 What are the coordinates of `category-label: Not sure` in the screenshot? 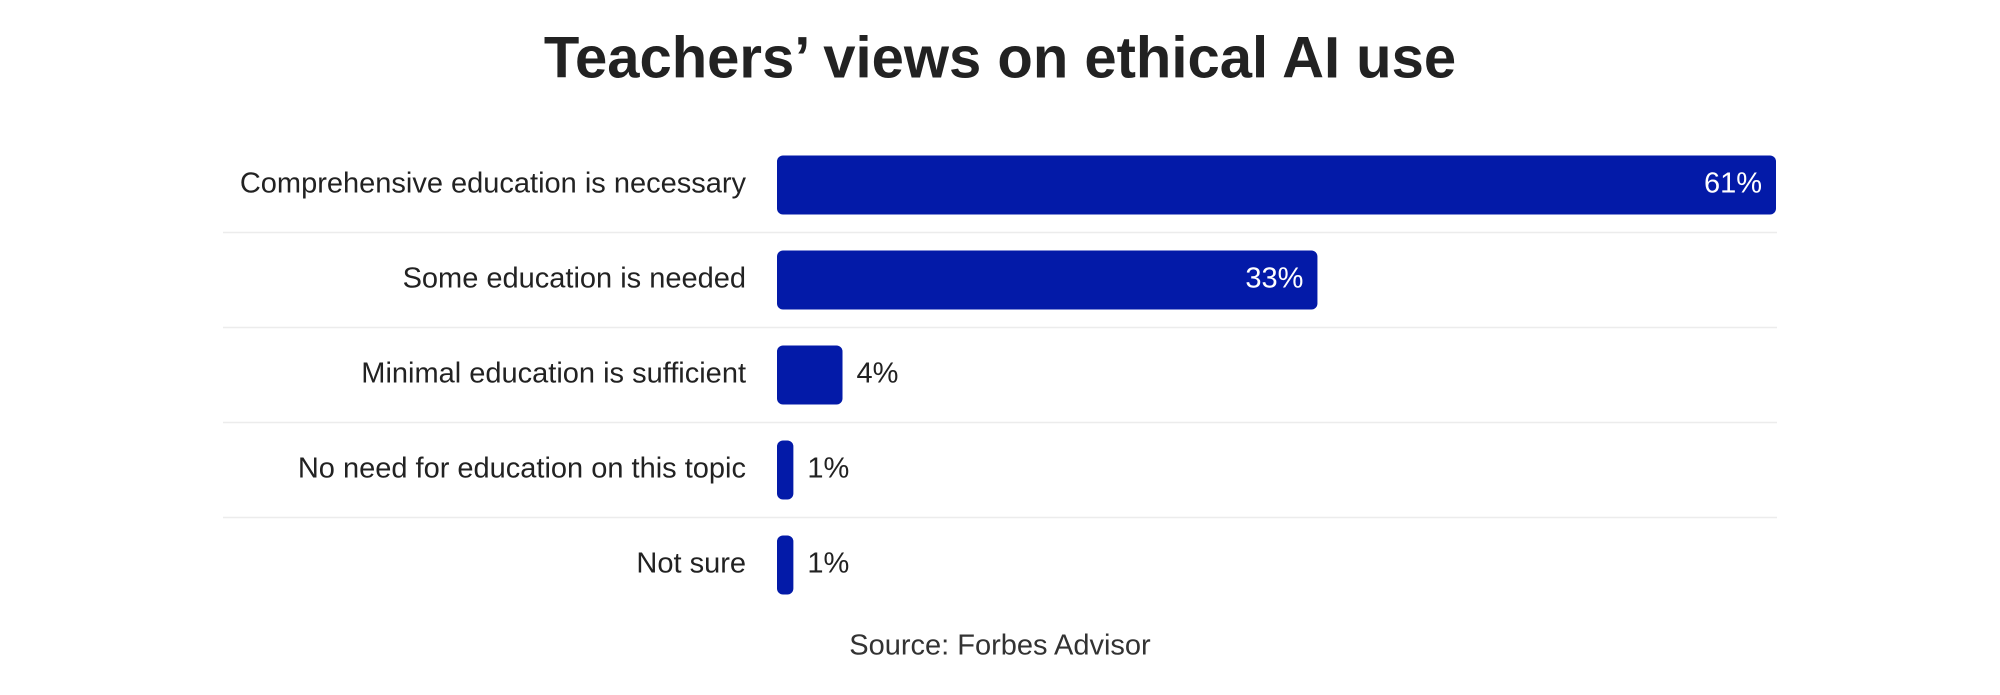 It's located at (691, 564).